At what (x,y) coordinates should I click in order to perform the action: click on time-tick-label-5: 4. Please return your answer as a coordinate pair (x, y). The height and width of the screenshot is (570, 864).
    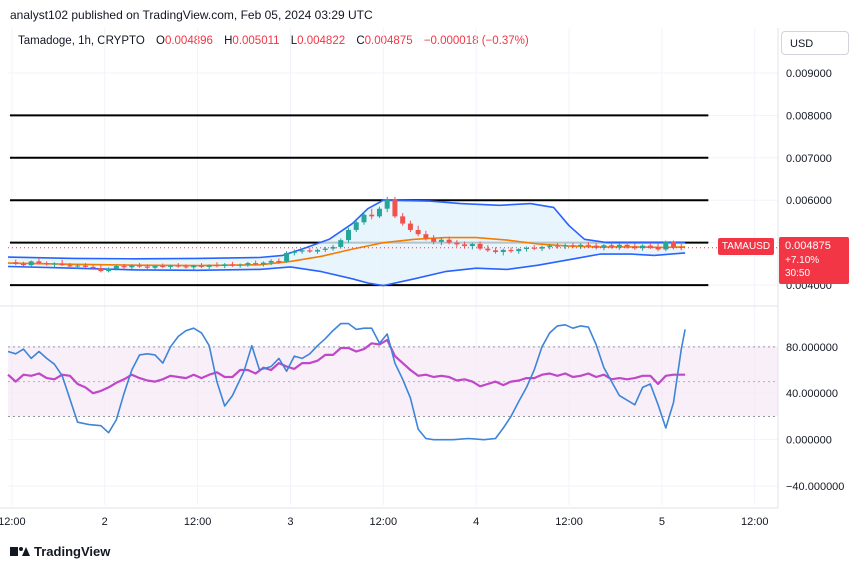
    Looking at the image, I should click on (476, 522).